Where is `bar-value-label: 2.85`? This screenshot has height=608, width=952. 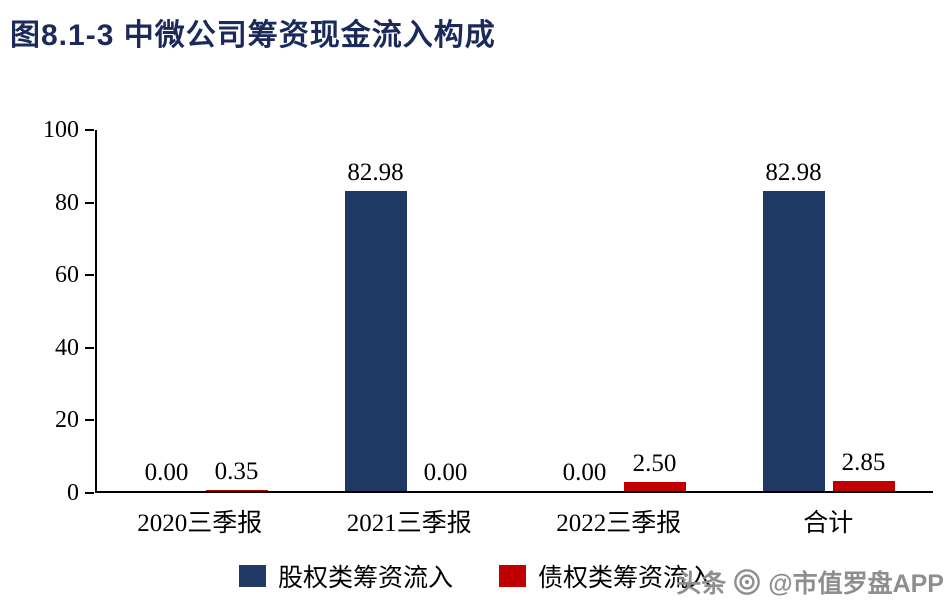 bar-value-label: 2.85 is located at coordinates (863, 462).